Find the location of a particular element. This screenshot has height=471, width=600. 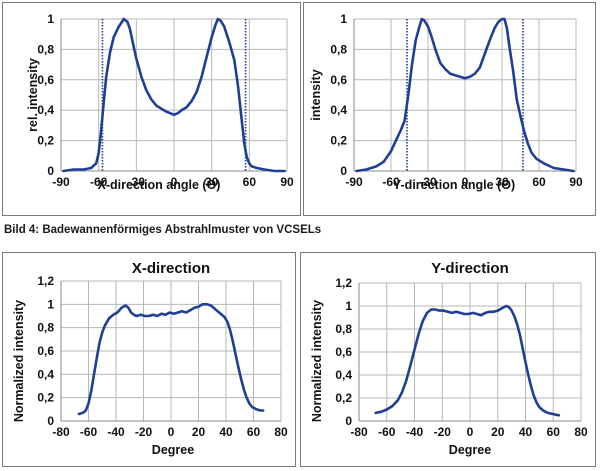

chart-title: X-direction is located at coordinates (171, 268).